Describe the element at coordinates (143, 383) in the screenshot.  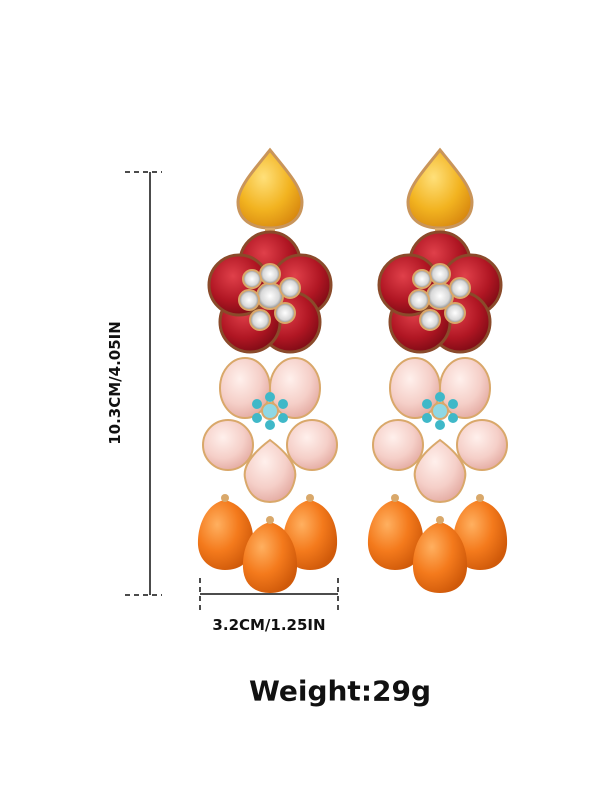
I see `height-dimension-line` at that location.